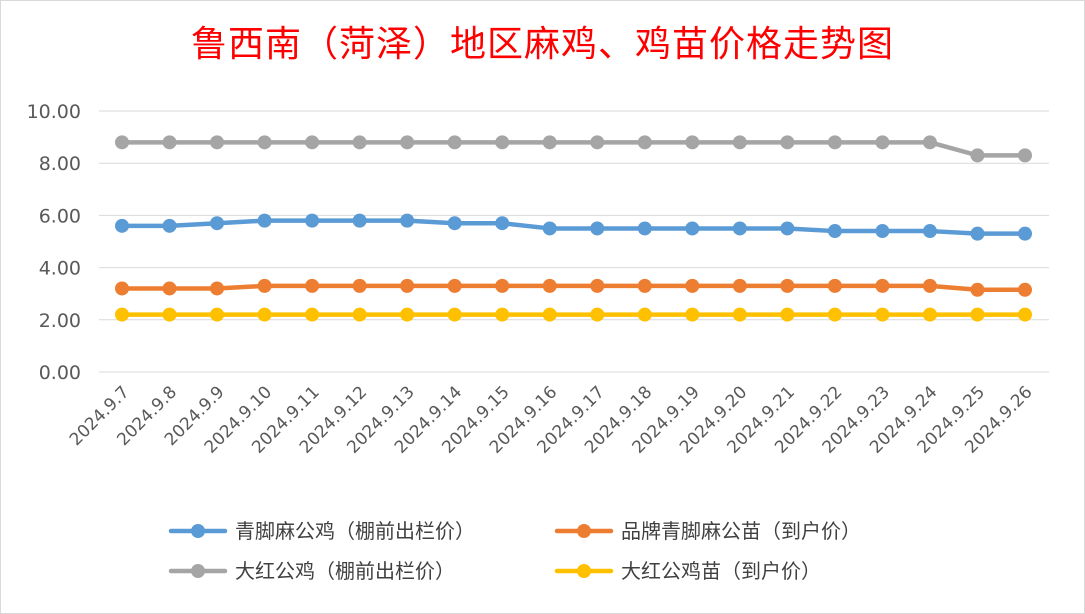  What do you see at coordinates (60, 373) in the screenshot?
I see `y-tick-label: 0.00` at bounding box center [60, 373].